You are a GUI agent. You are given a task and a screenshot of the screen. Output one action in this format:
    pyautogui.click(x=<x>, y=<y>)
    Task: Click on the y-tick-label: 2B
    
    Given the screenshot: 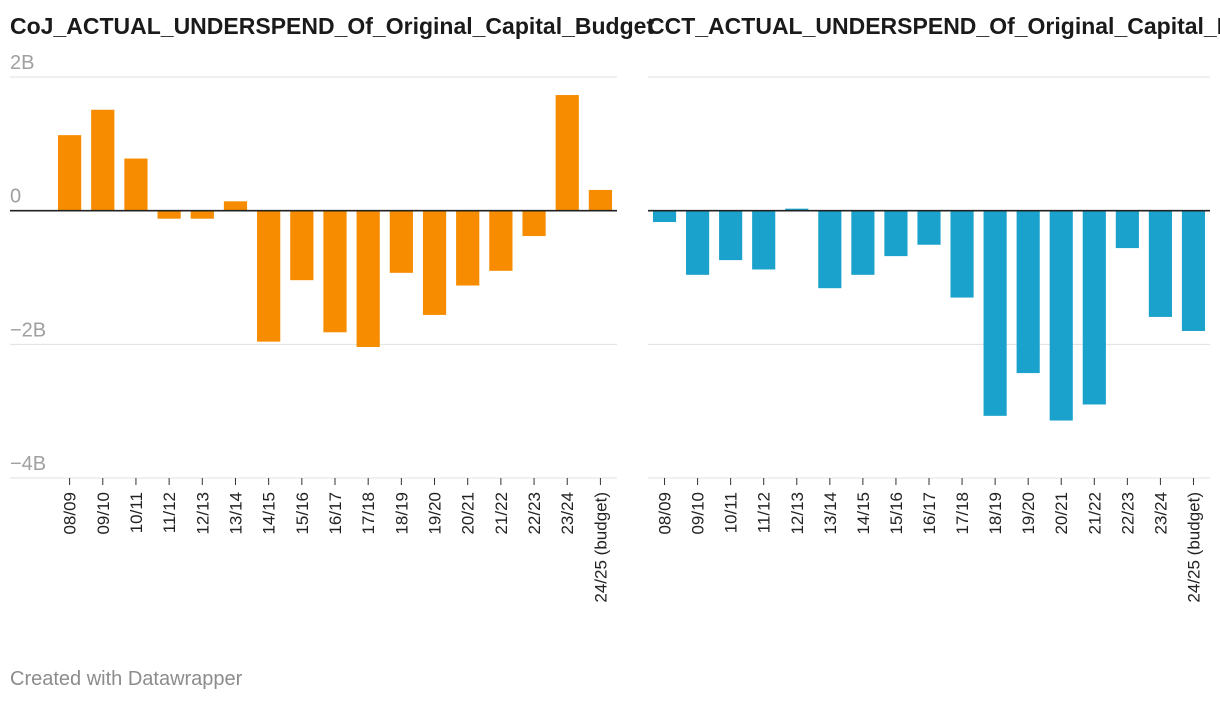 What is the action you would take?
    pyautogui.click(x=22, y=63)
    